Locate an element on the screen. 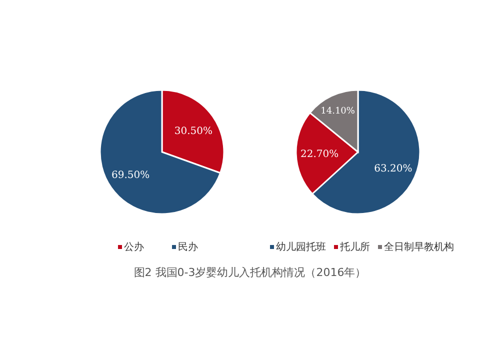  data-label: 30.50% is located at coordinates (193, 131).